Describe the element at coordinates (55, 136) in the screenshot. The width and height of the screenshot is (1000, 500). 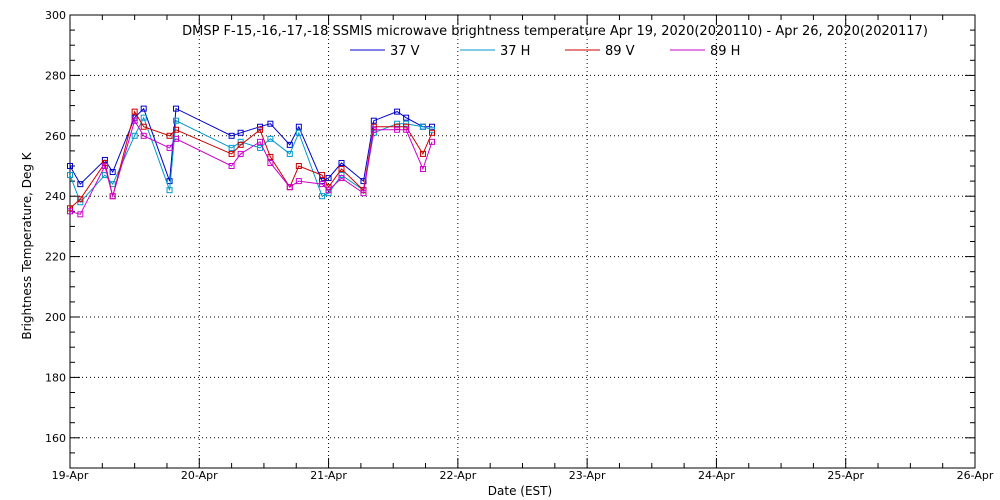
I see `y-tick-label: 260` at that location.